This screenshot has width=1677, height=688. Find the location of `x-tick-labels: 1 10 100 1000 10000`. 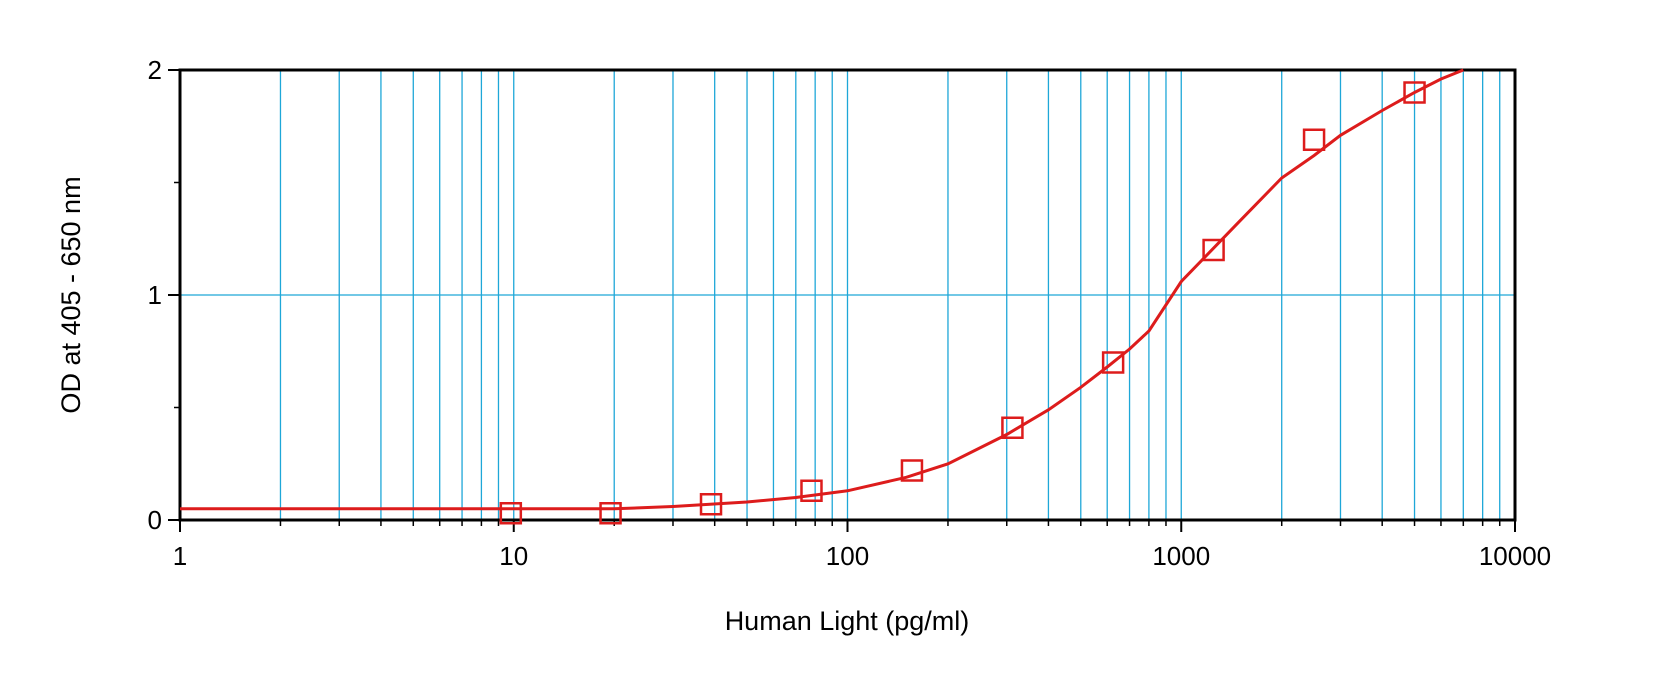

x-tick-labels: 1 10 100 1000 10000 is located at coordinates (862, 556).